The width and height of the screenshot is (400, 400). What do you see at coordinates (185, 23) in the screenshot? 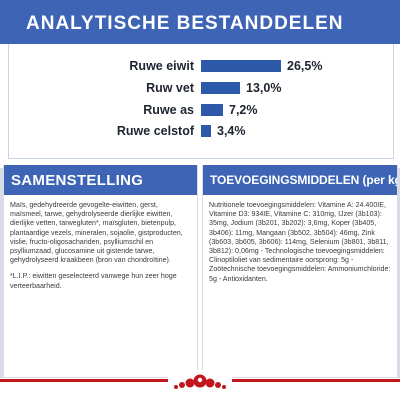
I see `page-title: ANALYTISCHE BESTANDDELEN` at bounding box center [185, 23].